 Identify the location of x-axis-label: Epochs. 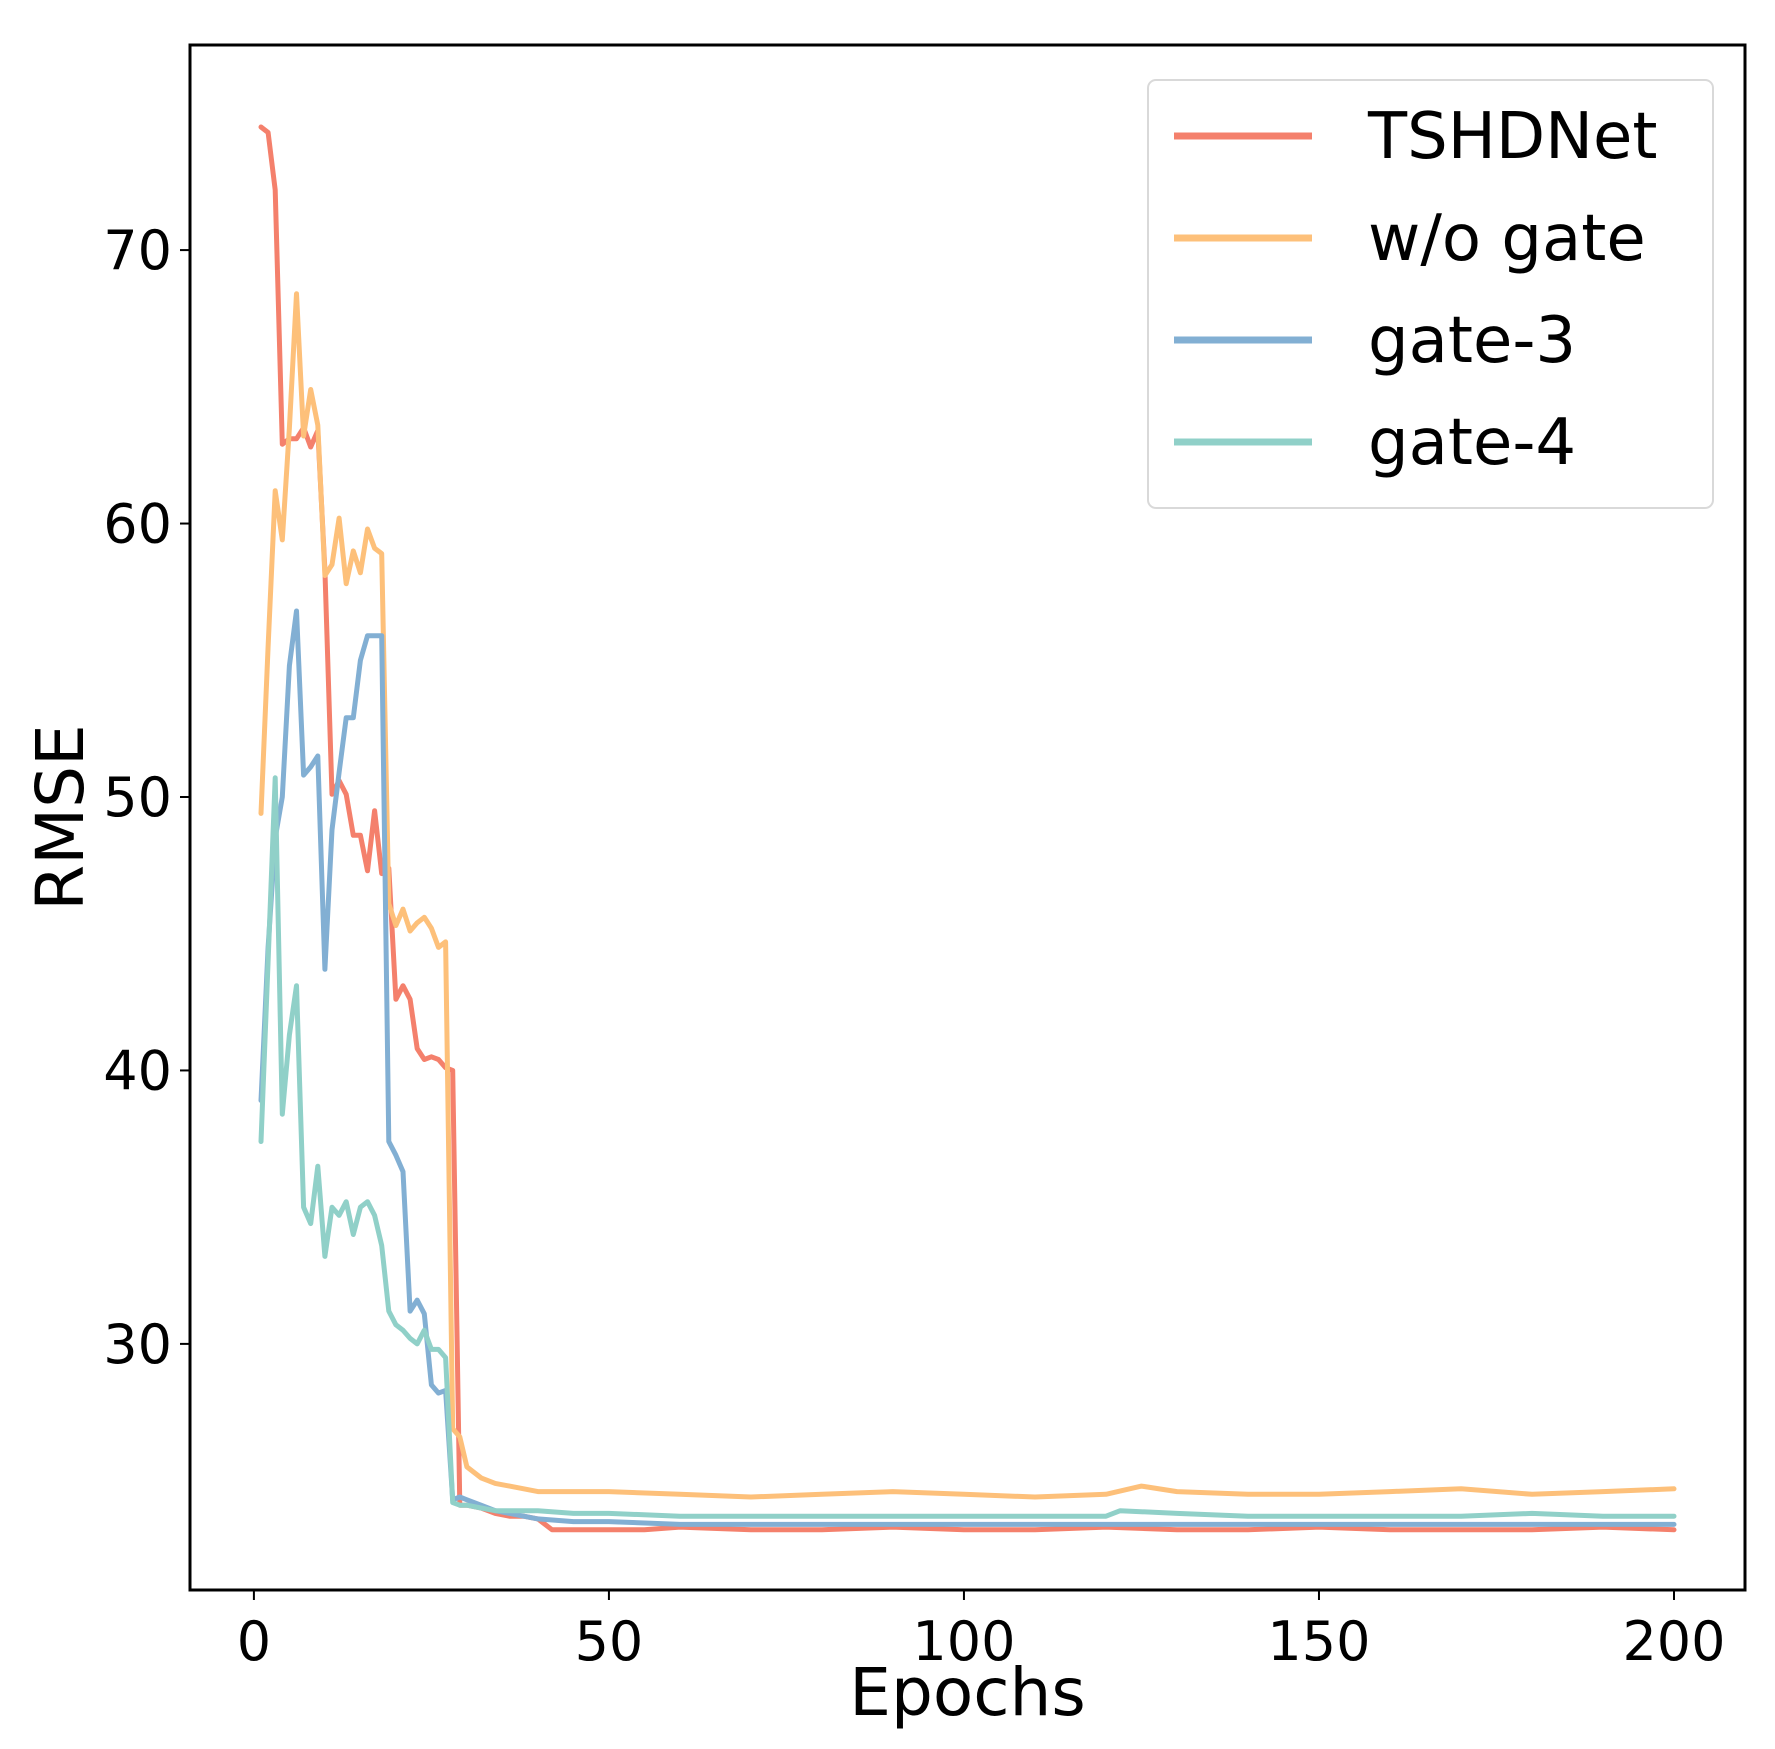
(967, 1692).